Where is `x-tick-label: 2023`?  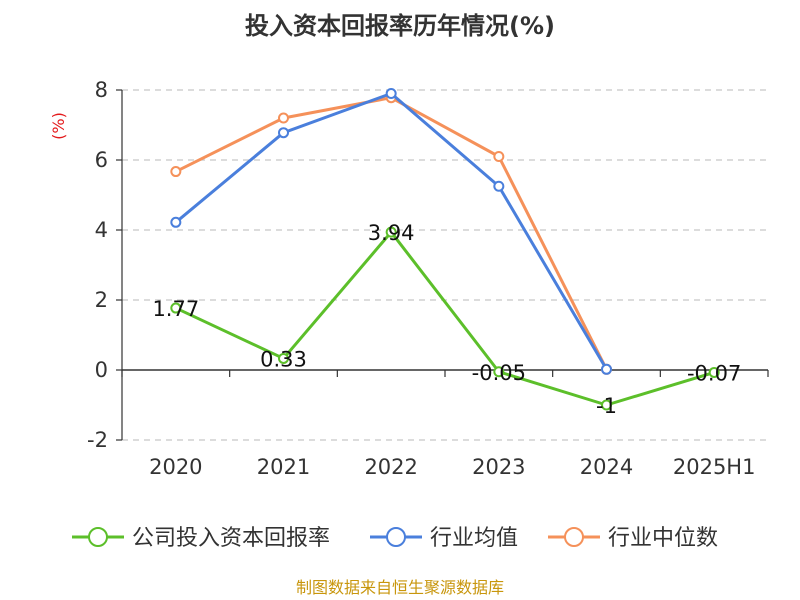 x-tick-label: 2023 is located at coordinates (498, 467).